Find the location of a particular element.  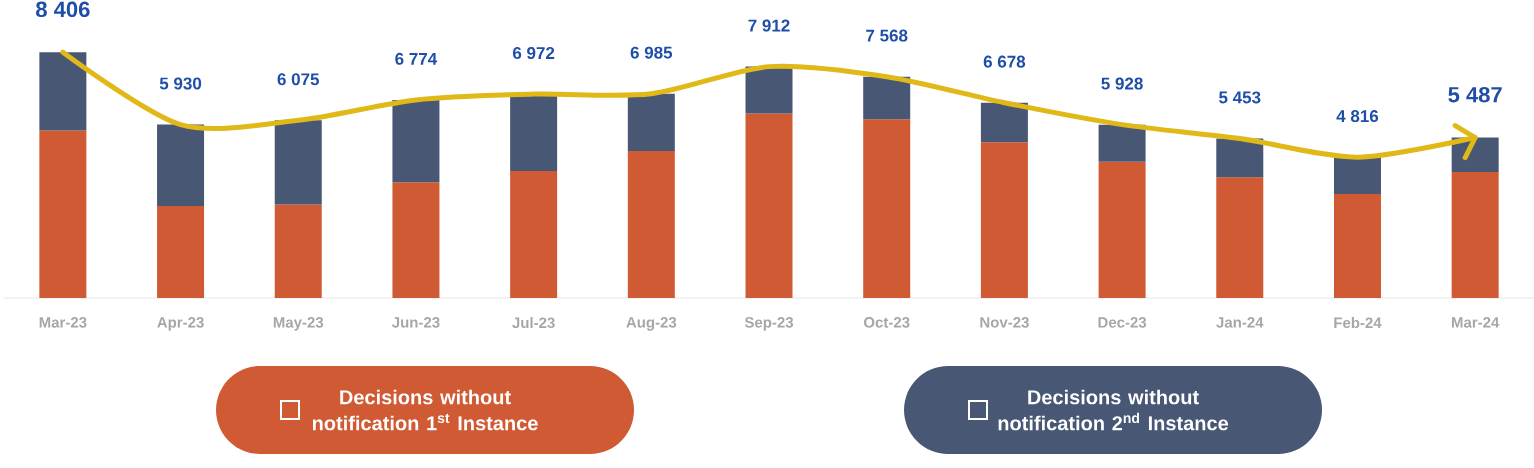

x-tick-label: Aug-23 is located at coordinates (651, 324).